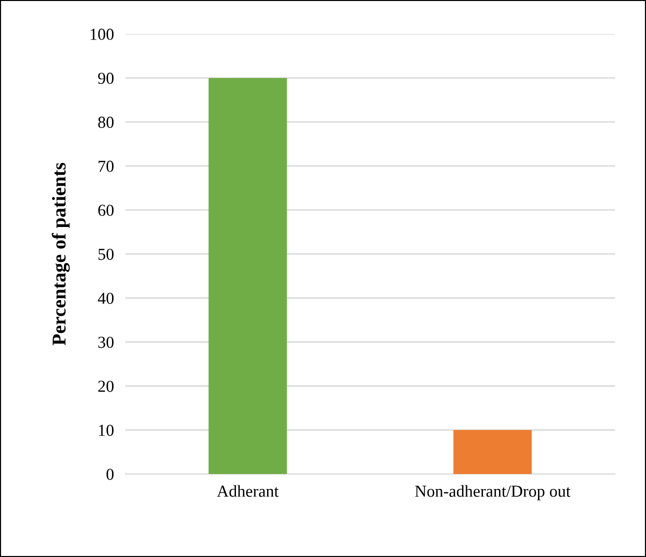 This screenshot has height=557, width=646. I want to click on y-tick-label: 100, so click(102, 34).